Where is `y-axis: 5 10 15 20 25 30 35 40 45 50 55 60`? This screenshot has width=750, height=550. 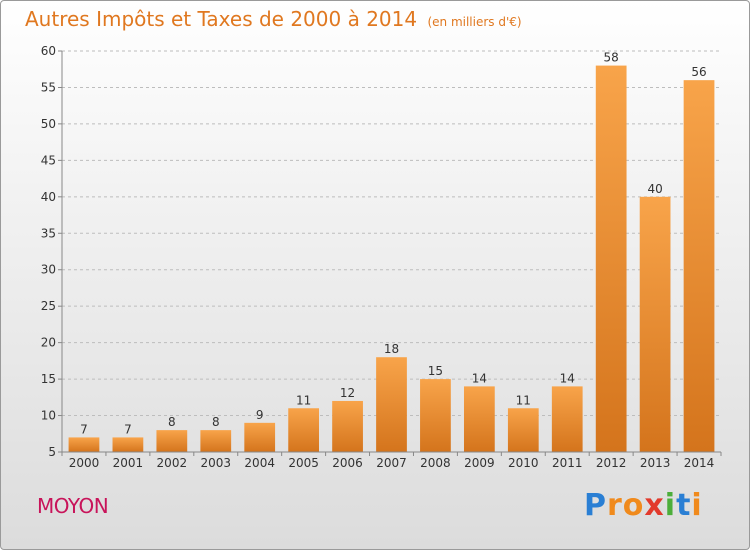 y-axis: 5 10 15 20 25 30 35 40 45 50 55 60 is located at coordinates (52, 251).